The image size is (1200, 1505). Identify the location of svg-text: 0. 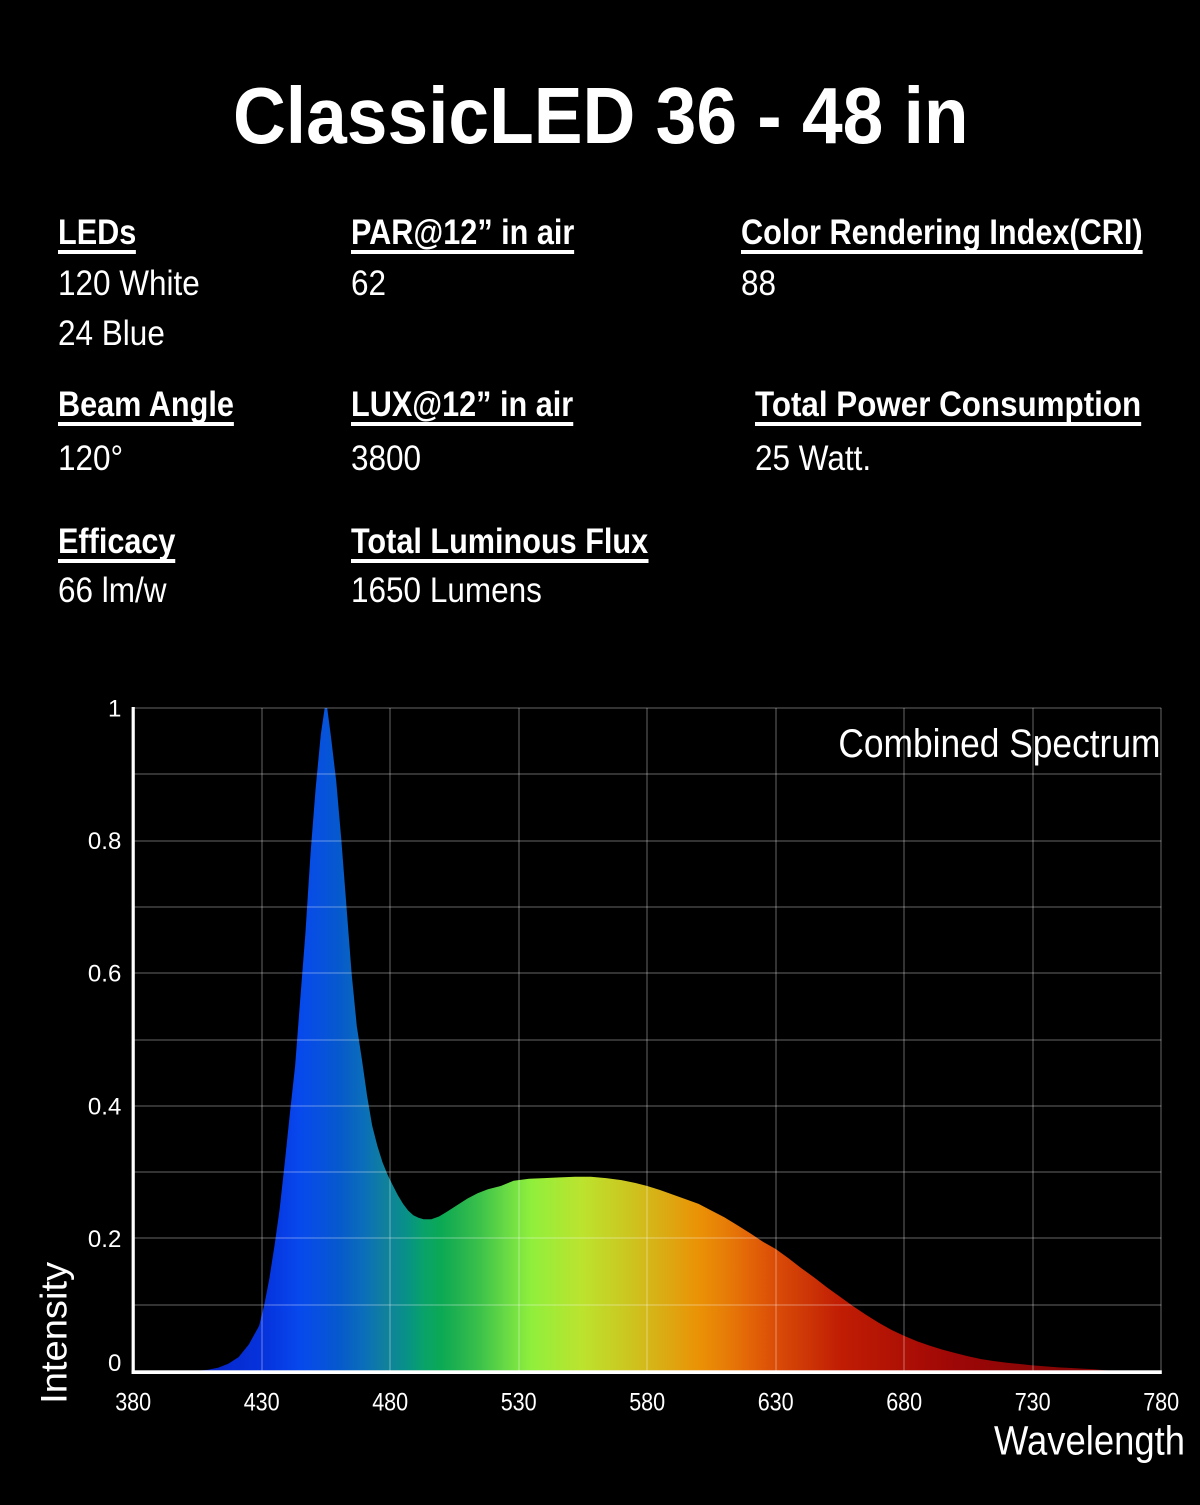
(114, 1363).